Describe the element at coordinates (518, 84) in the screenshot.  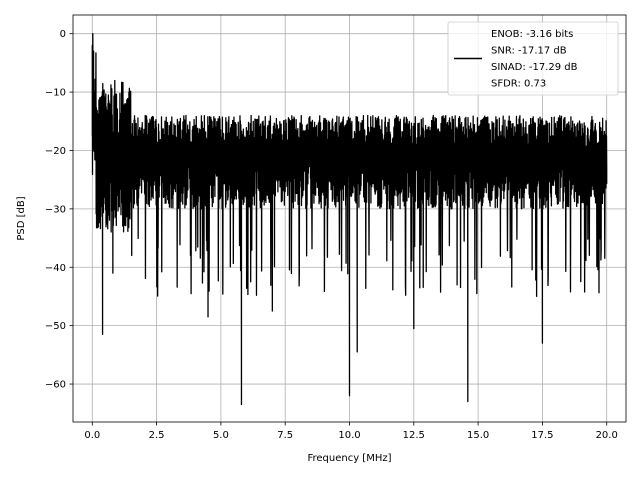
I see `legend-entry-sfdr: SFDR: 0.73` at that location.